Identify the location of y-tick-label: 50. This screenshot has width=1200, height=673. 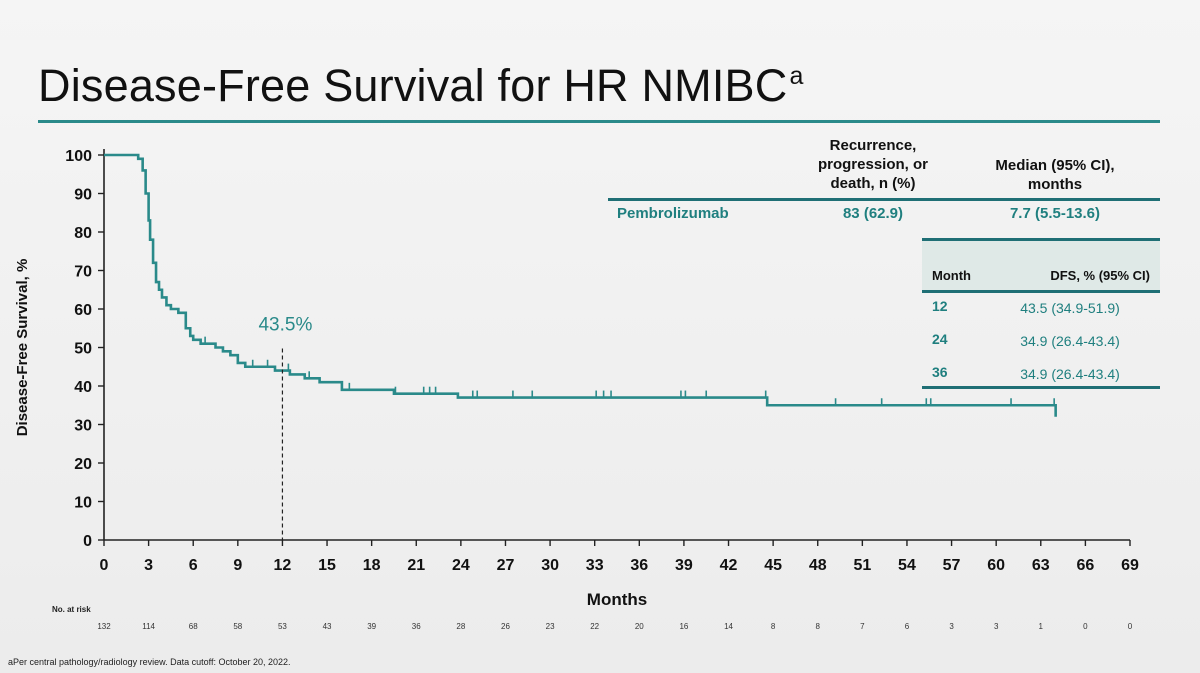
(83, 349).